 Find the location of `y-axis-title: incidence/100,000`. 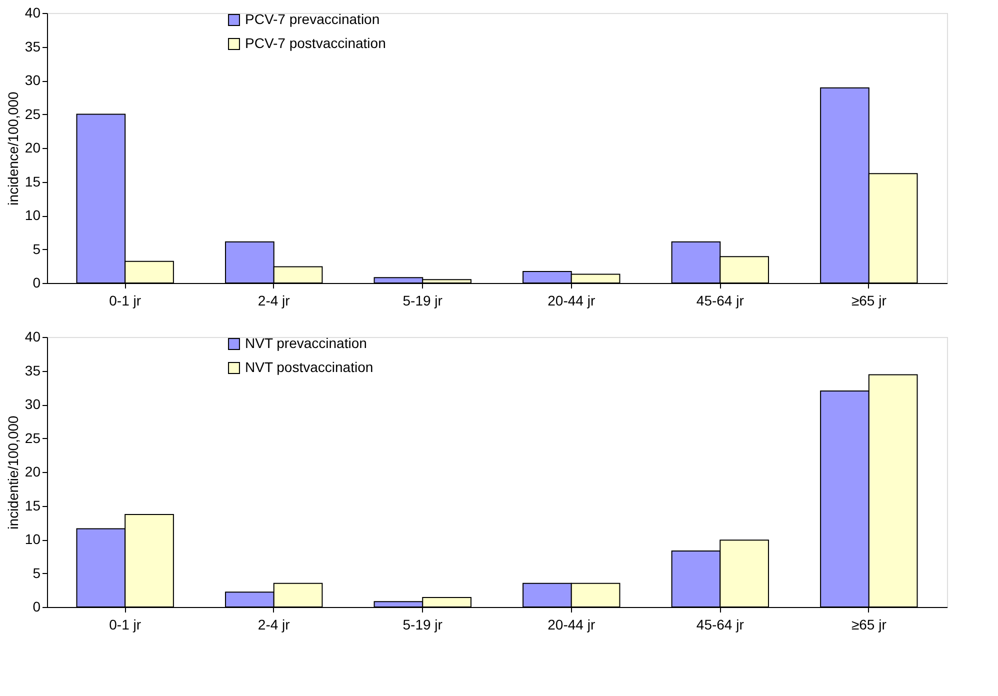

y-axis-title: incidence/100,000 is located at coordinates (12, 148).